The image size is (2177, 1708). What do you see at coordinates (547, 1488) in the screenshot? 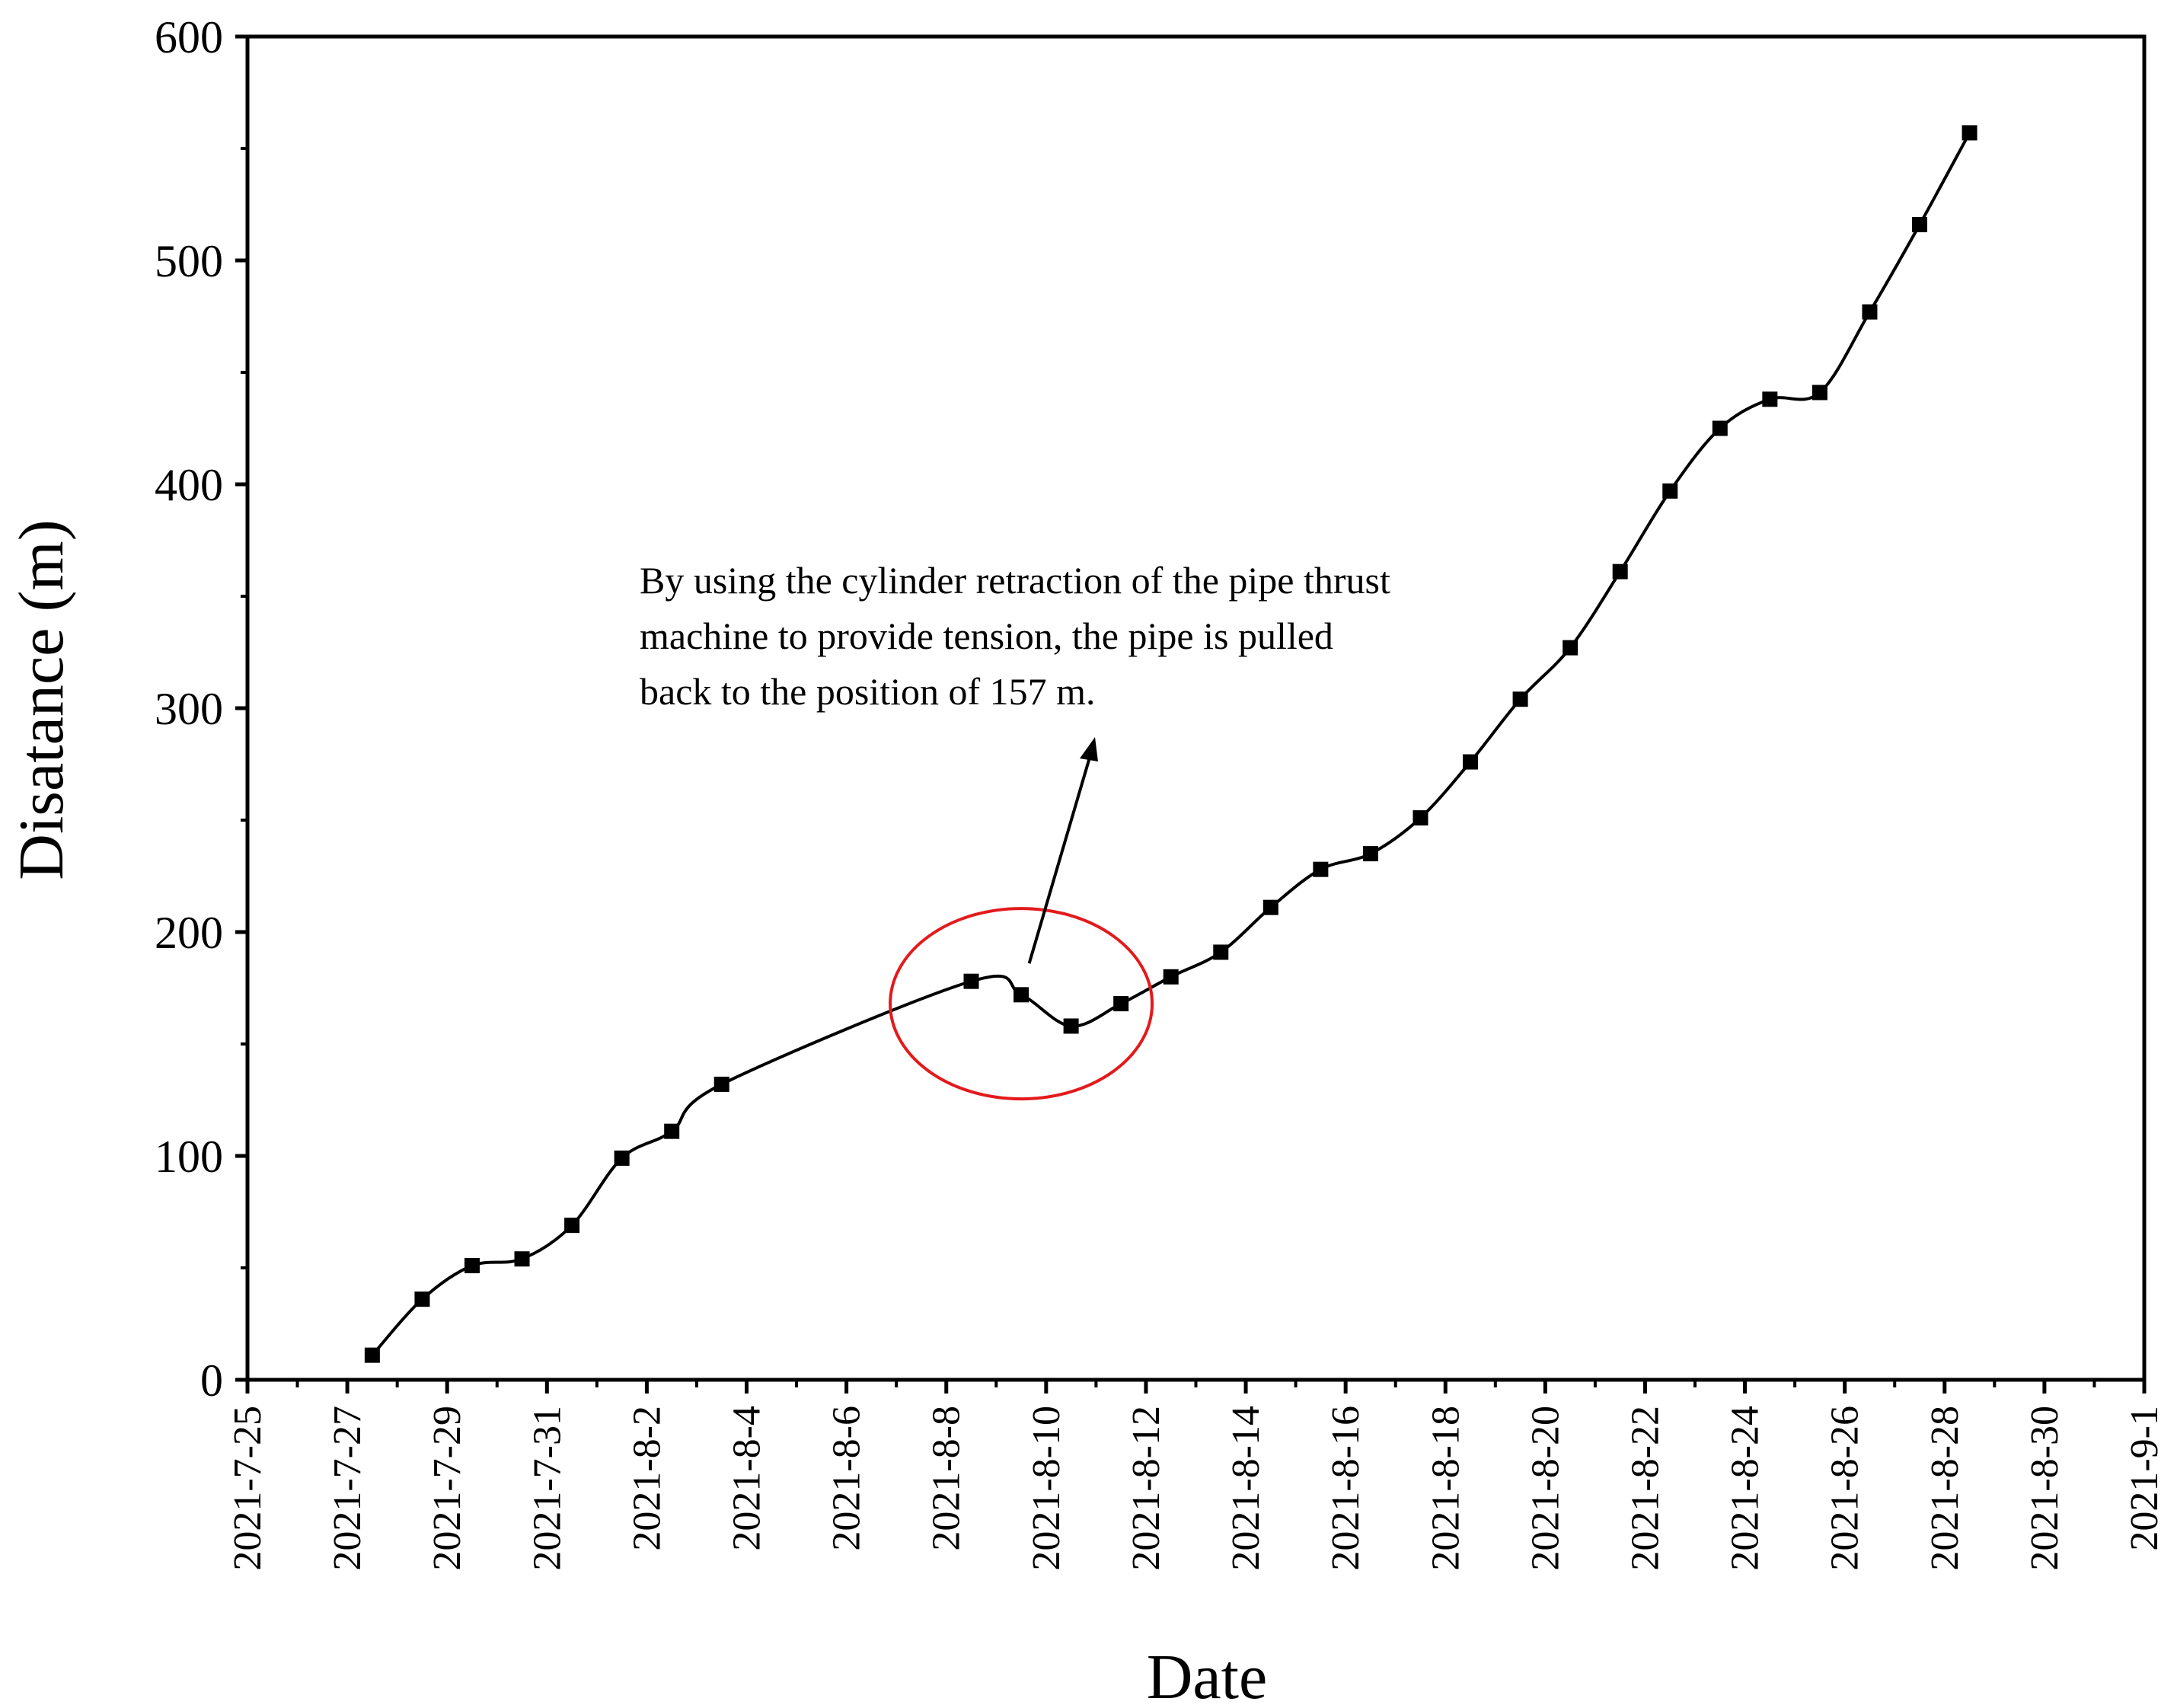
I see `x-tick-label: 2021-7-31` at bounding box center [547, 1488].